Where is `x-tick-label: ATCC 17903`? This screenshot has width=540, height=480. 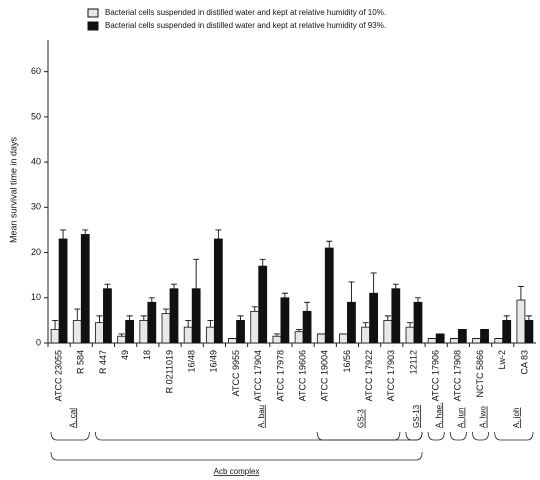 x-tick-label: ATCC 17903 is located at coordinates (391, 375).